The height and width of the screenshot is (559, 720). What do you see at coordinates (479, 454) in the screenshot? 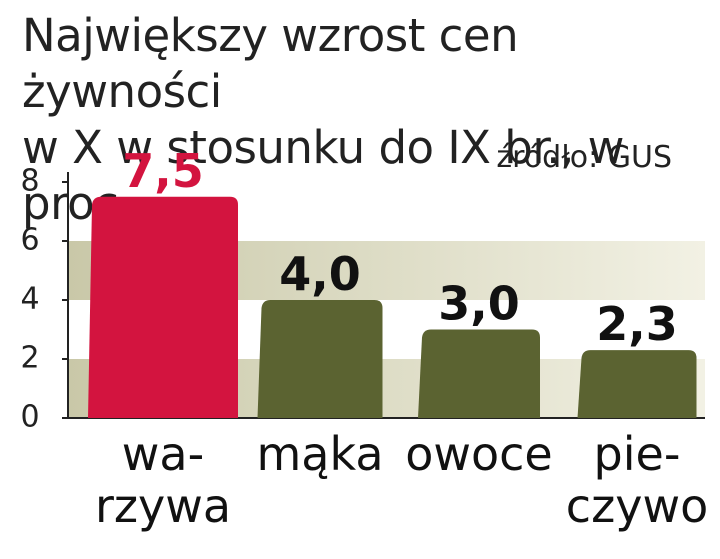
I see `x-tick-label: owoce` at bounding box center [479, 454].